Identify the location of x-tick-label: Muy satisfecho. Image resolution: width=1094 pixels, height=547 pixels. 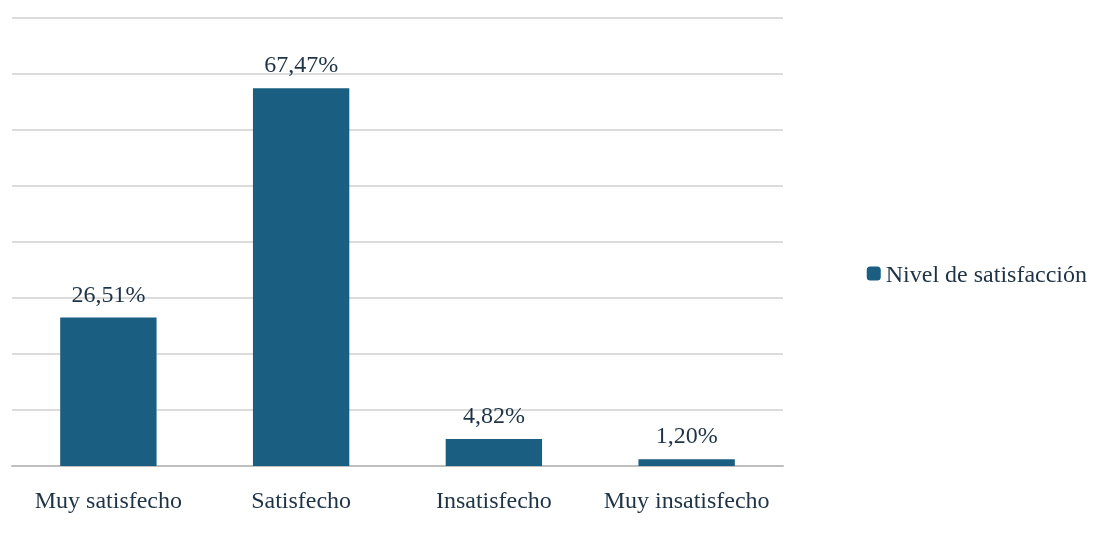
(108, 500).